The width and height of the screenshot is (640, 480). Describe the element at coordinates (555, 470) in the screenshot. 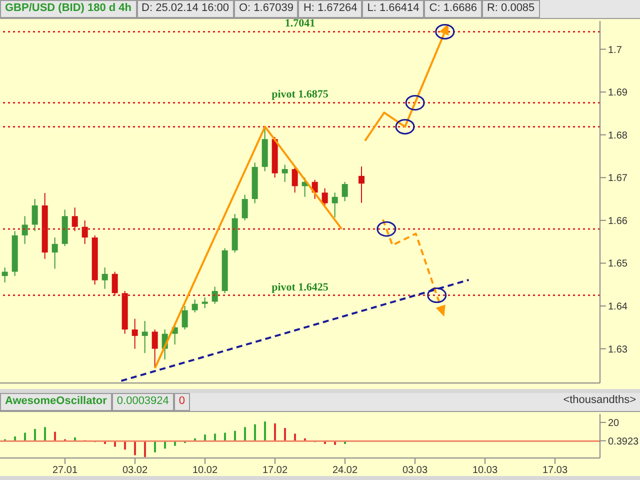

I see `x-tick-label: 17.03` at that location.